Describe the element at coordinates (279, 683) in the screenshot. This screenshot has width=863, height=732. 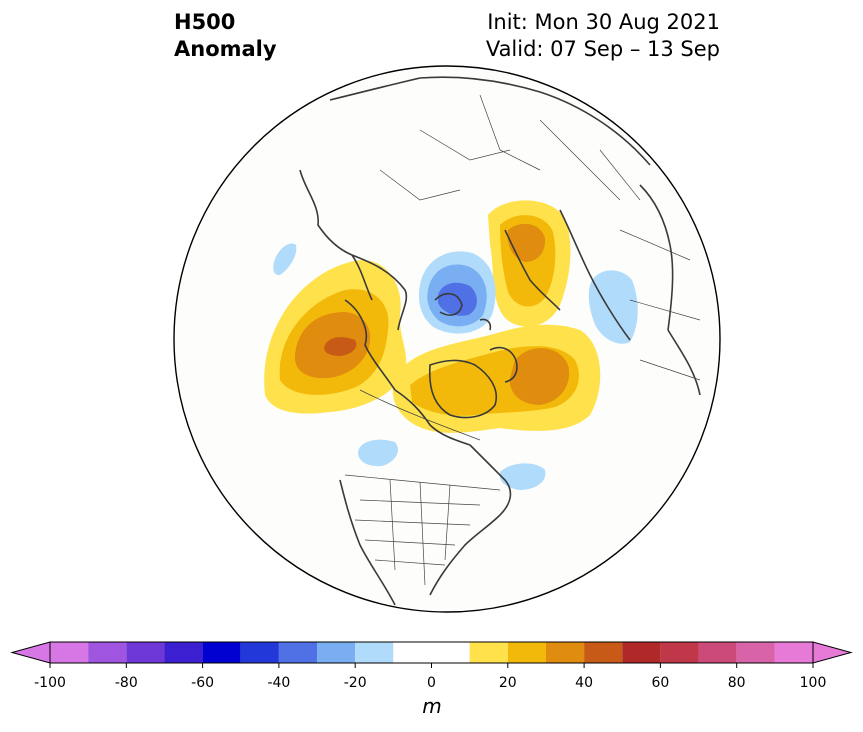
I see `colorbar-tick-label: -40` at that location.